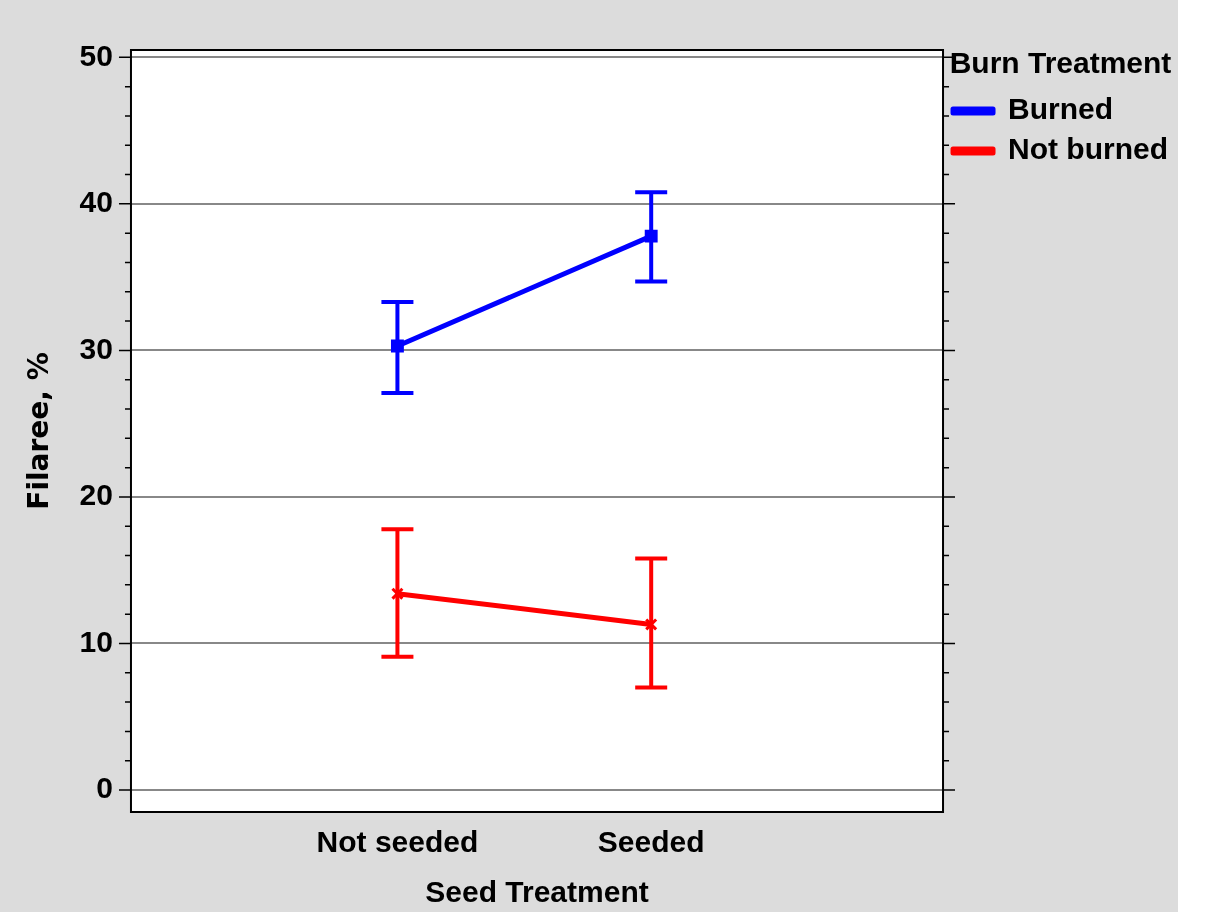  Describe the element at coordinates (1060, 63) in the screenshot. I see `legend-title: Burn Treatment` at that location.